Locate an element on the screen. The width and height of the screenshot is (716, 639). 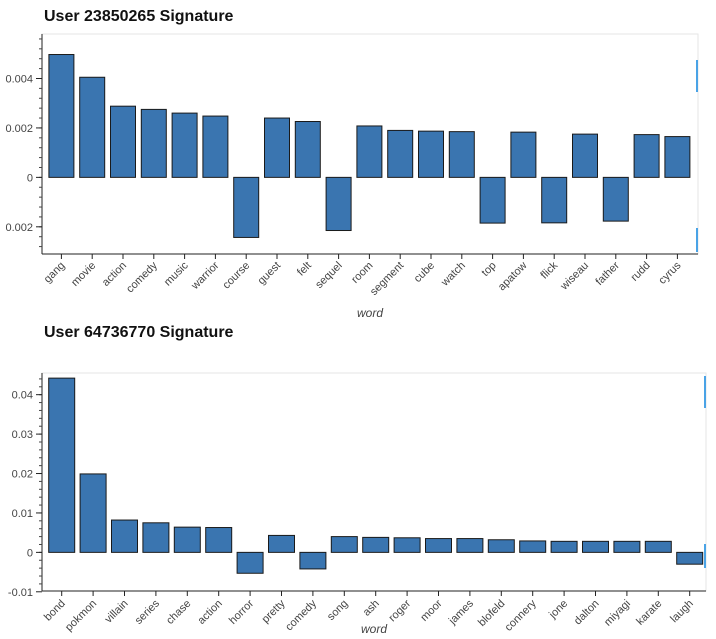
bar-dalton is located at coordinates (595, 546).